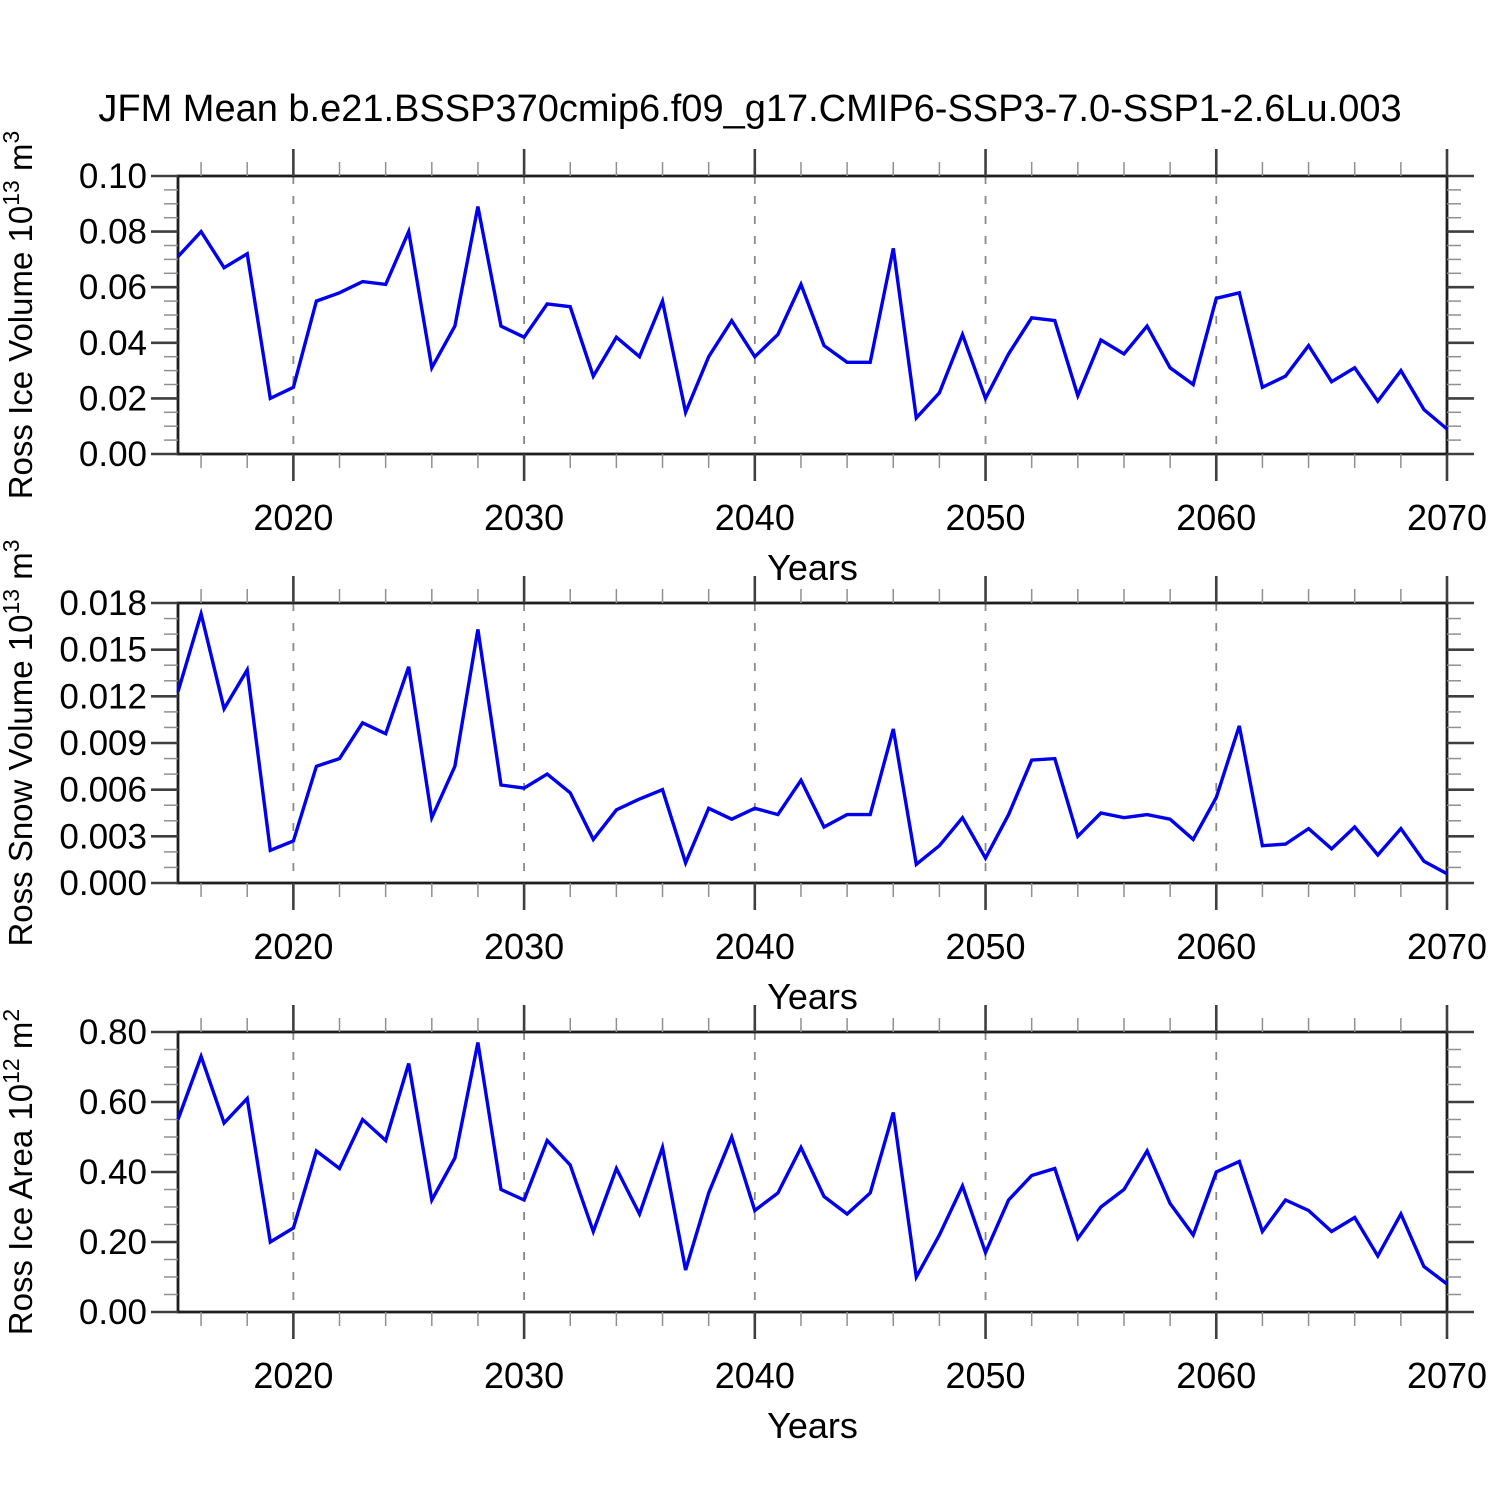  What do you see at coordinates (103, 743) in the screenshot?
I see `y-tick-label: 0.009` at bounding box center [103, 743].